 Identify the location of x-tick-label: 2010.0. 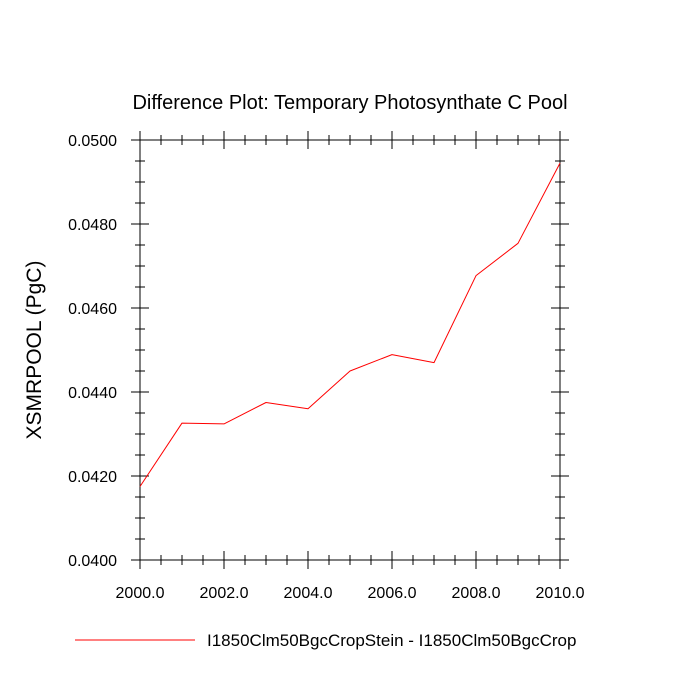
(560, 593).